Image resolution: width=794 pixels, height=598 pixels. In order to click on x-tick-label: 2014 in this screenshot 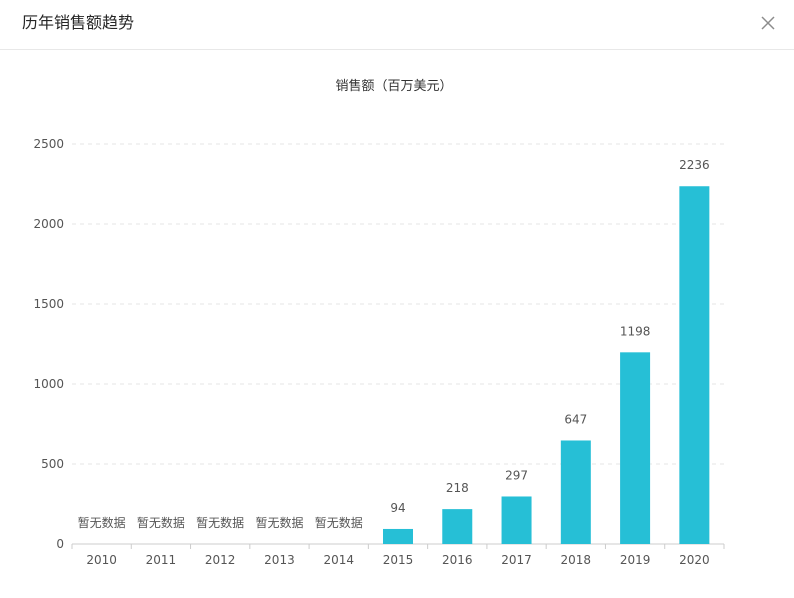, I will do `click(338, 560)`.